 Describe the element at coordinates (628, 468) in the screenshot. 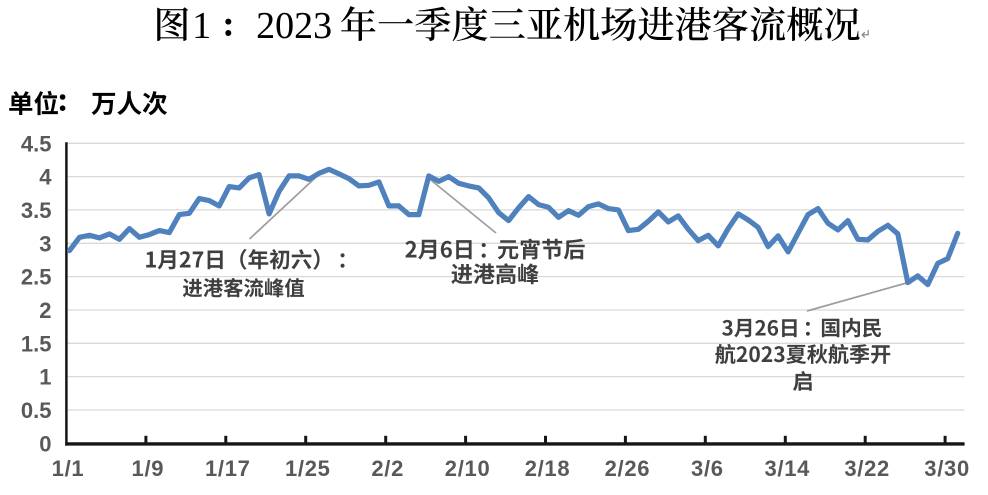

I see `svg-text: 2/26` at that location.